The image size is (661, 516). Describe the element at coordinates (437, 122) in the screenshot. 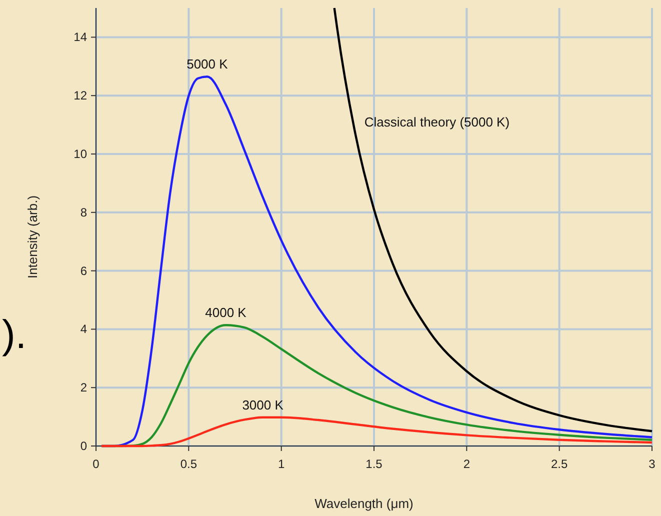

I see `series-label: Classical theory (5000 K)` at that location.